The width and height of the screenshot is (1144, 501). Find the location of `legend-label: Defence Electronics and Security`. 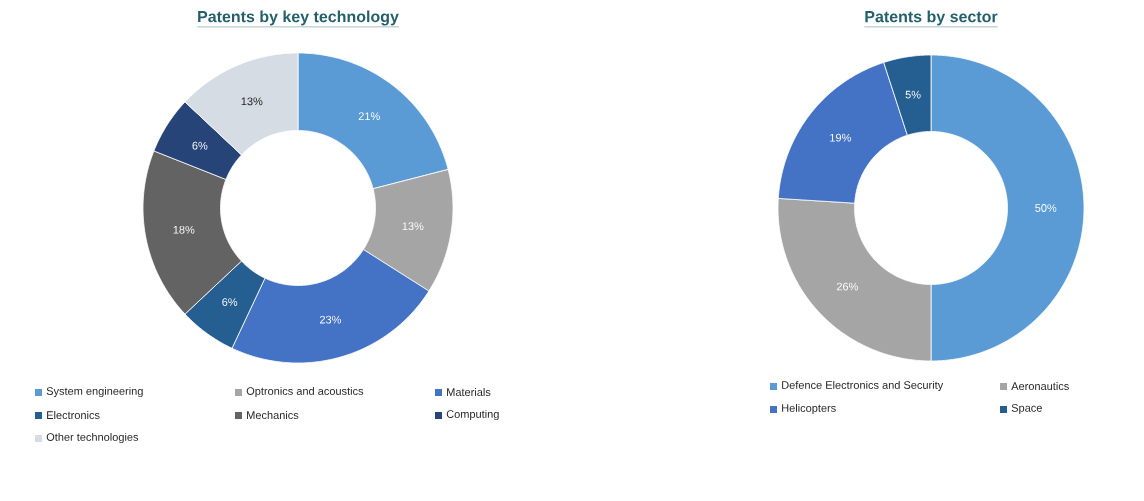

legend-label: Defence Electronics and Security is located at coordinates (863, 386).